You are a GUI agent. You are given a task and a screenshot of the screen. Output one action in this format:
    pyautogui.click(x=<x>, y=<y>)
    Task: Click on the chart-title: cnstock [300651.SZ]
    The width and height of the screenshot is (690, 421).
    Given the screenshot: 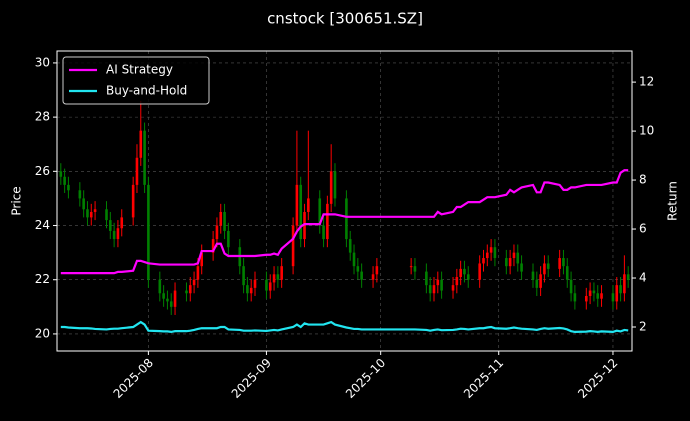 What is the action you would take?
    pyautogui.click(x=345, y=19)
    